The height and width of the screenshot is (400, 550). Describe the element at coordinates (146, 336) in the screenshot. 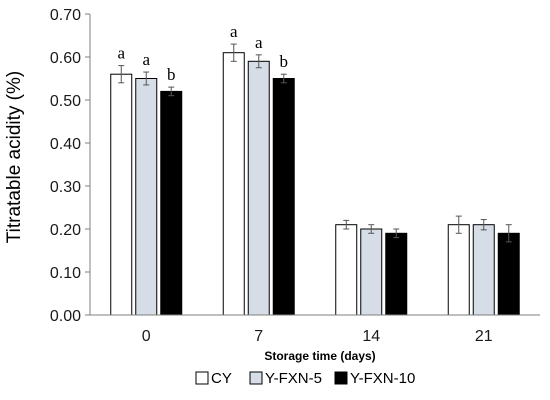

I see `x-tick-label: 0` at that location.